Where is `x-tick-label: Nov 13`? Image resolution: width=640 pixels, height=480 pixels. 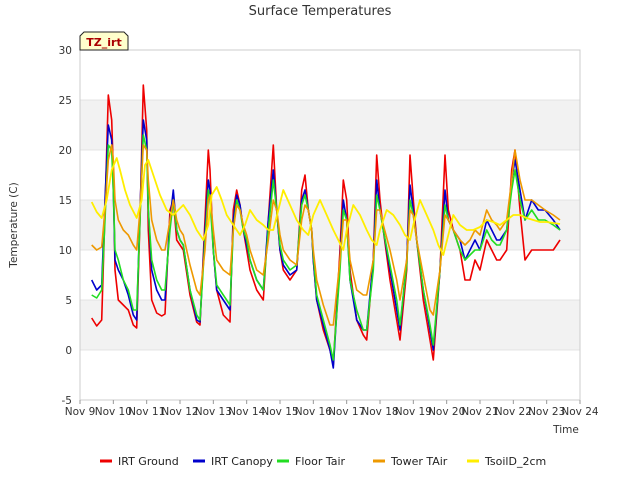 x-tick-label: Nov 13 is located at coordinates (213, 412).